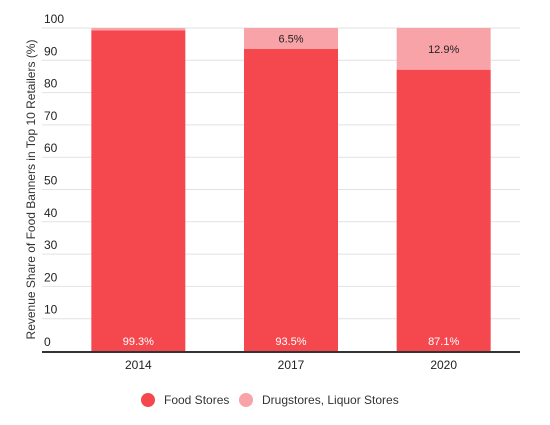 This screenshot has height=425, width=550. I want to click on data-label: 6.5%, so click(290, 39).